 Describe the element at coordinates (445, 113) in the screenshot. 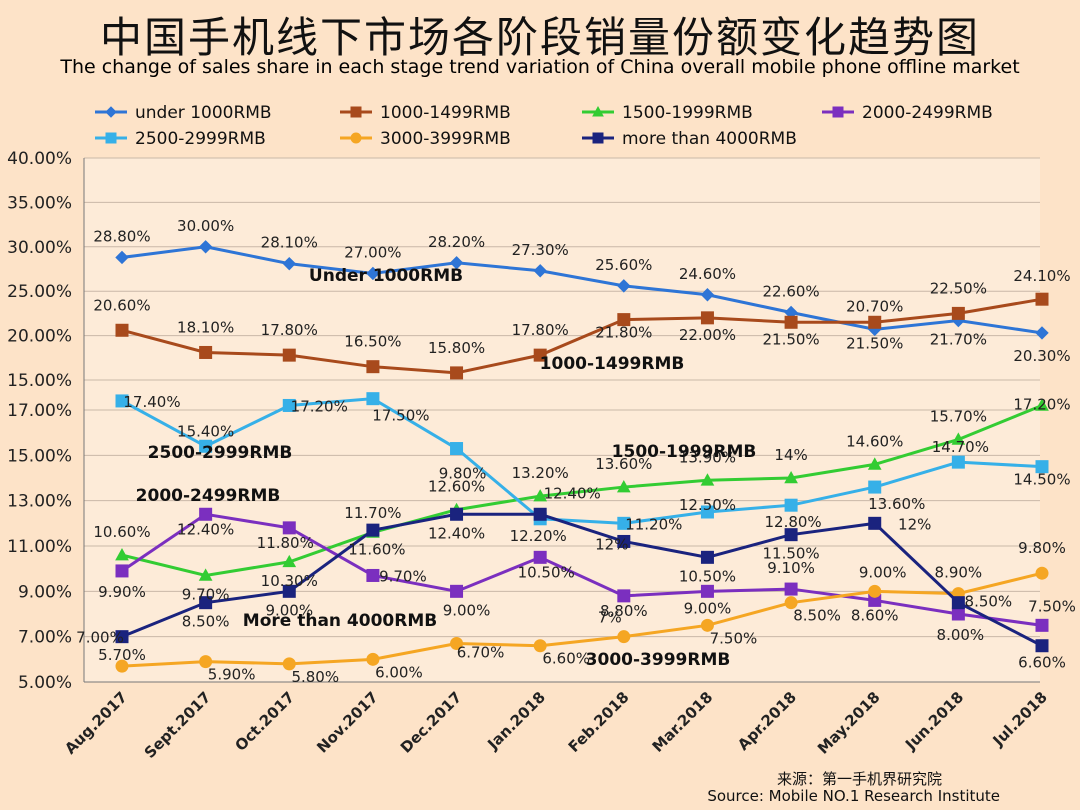

I see `legend-label: 1000-1499RMB` at that location.